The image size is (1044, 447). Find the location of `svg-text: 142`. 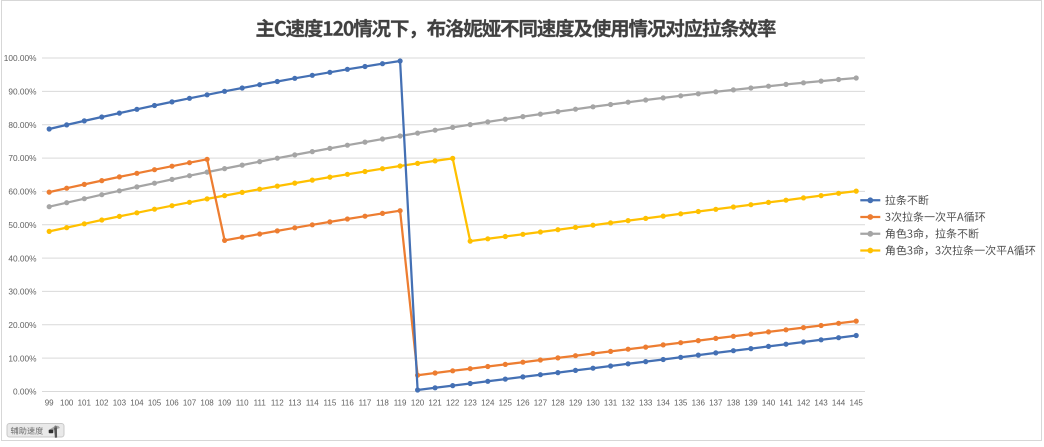

svg-text: 142 is located at coordinates (804, 402).